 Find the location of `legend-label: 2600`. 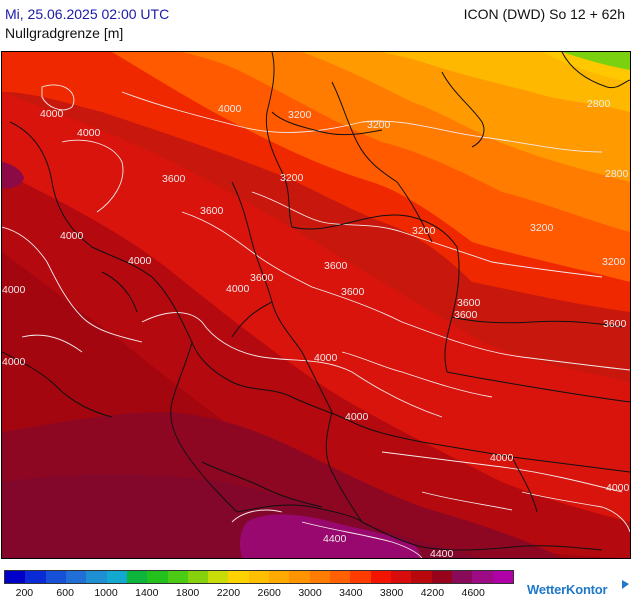

legend-label: 2600 is located at coordinates (269, 593).